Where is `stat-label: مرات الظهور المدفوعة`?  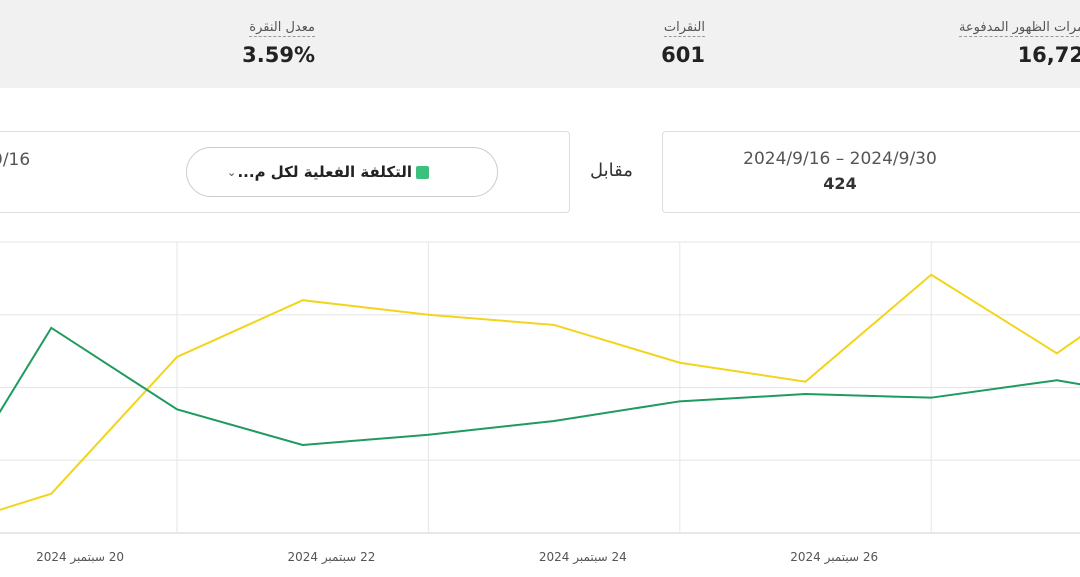 stat-label: مرات الظهور المدفوعة is located at coordinates (1019, 28).